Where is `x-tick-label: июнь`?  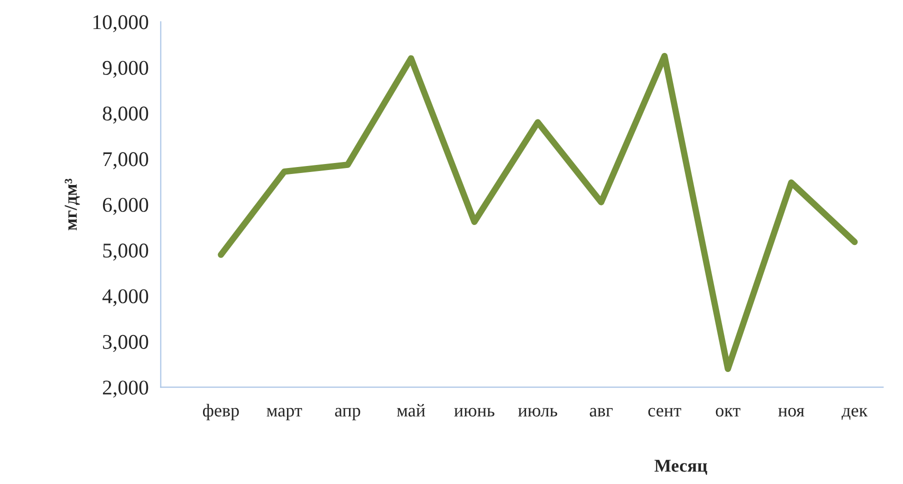 x-tick-label: июнь is located at coordinates (474, 412).